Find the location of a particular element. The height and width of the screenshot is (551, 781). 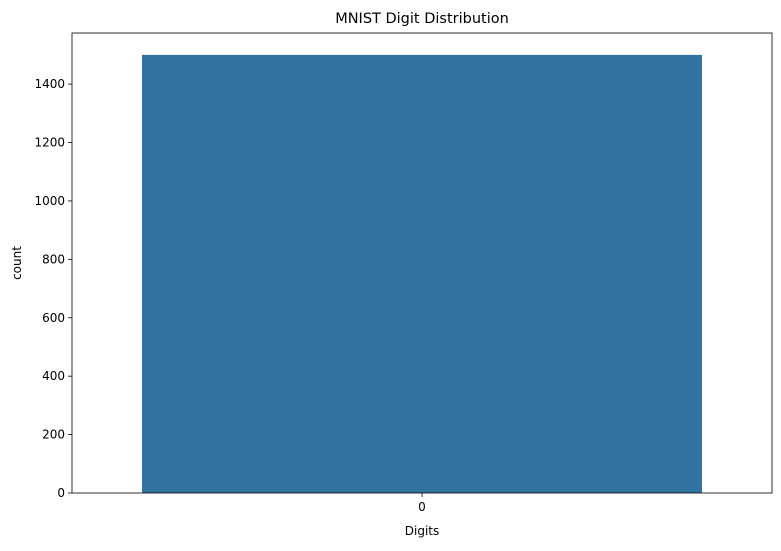

y-tick-label: 1000 is located at coordinates (49, 201).